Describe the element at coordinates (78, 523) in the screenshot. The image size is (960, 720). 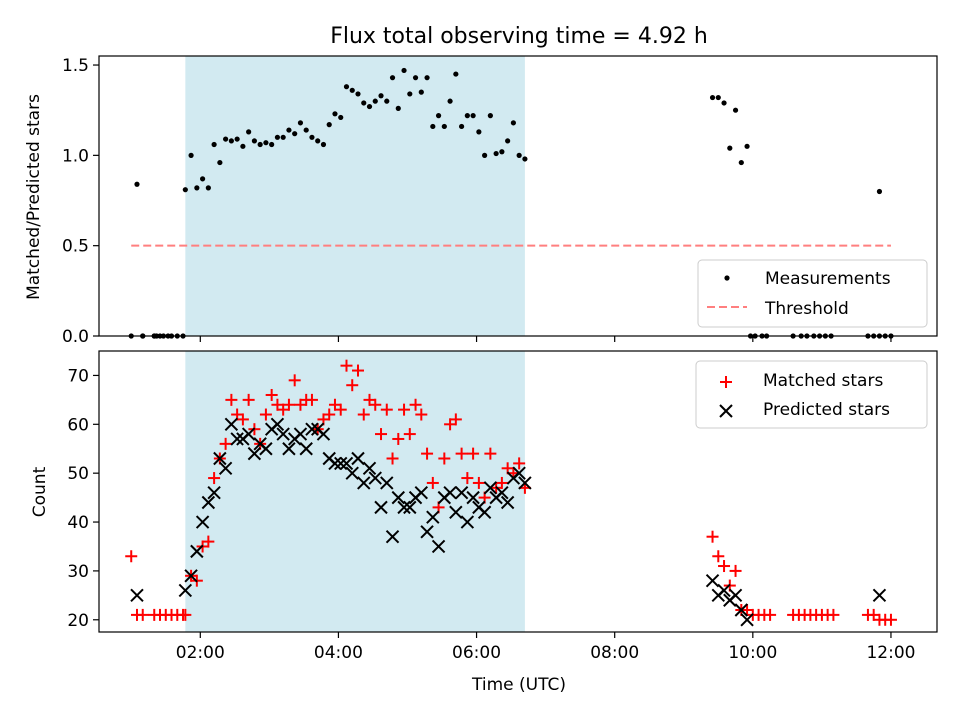
I see `bottom-y-tick-label: 40` at that location.